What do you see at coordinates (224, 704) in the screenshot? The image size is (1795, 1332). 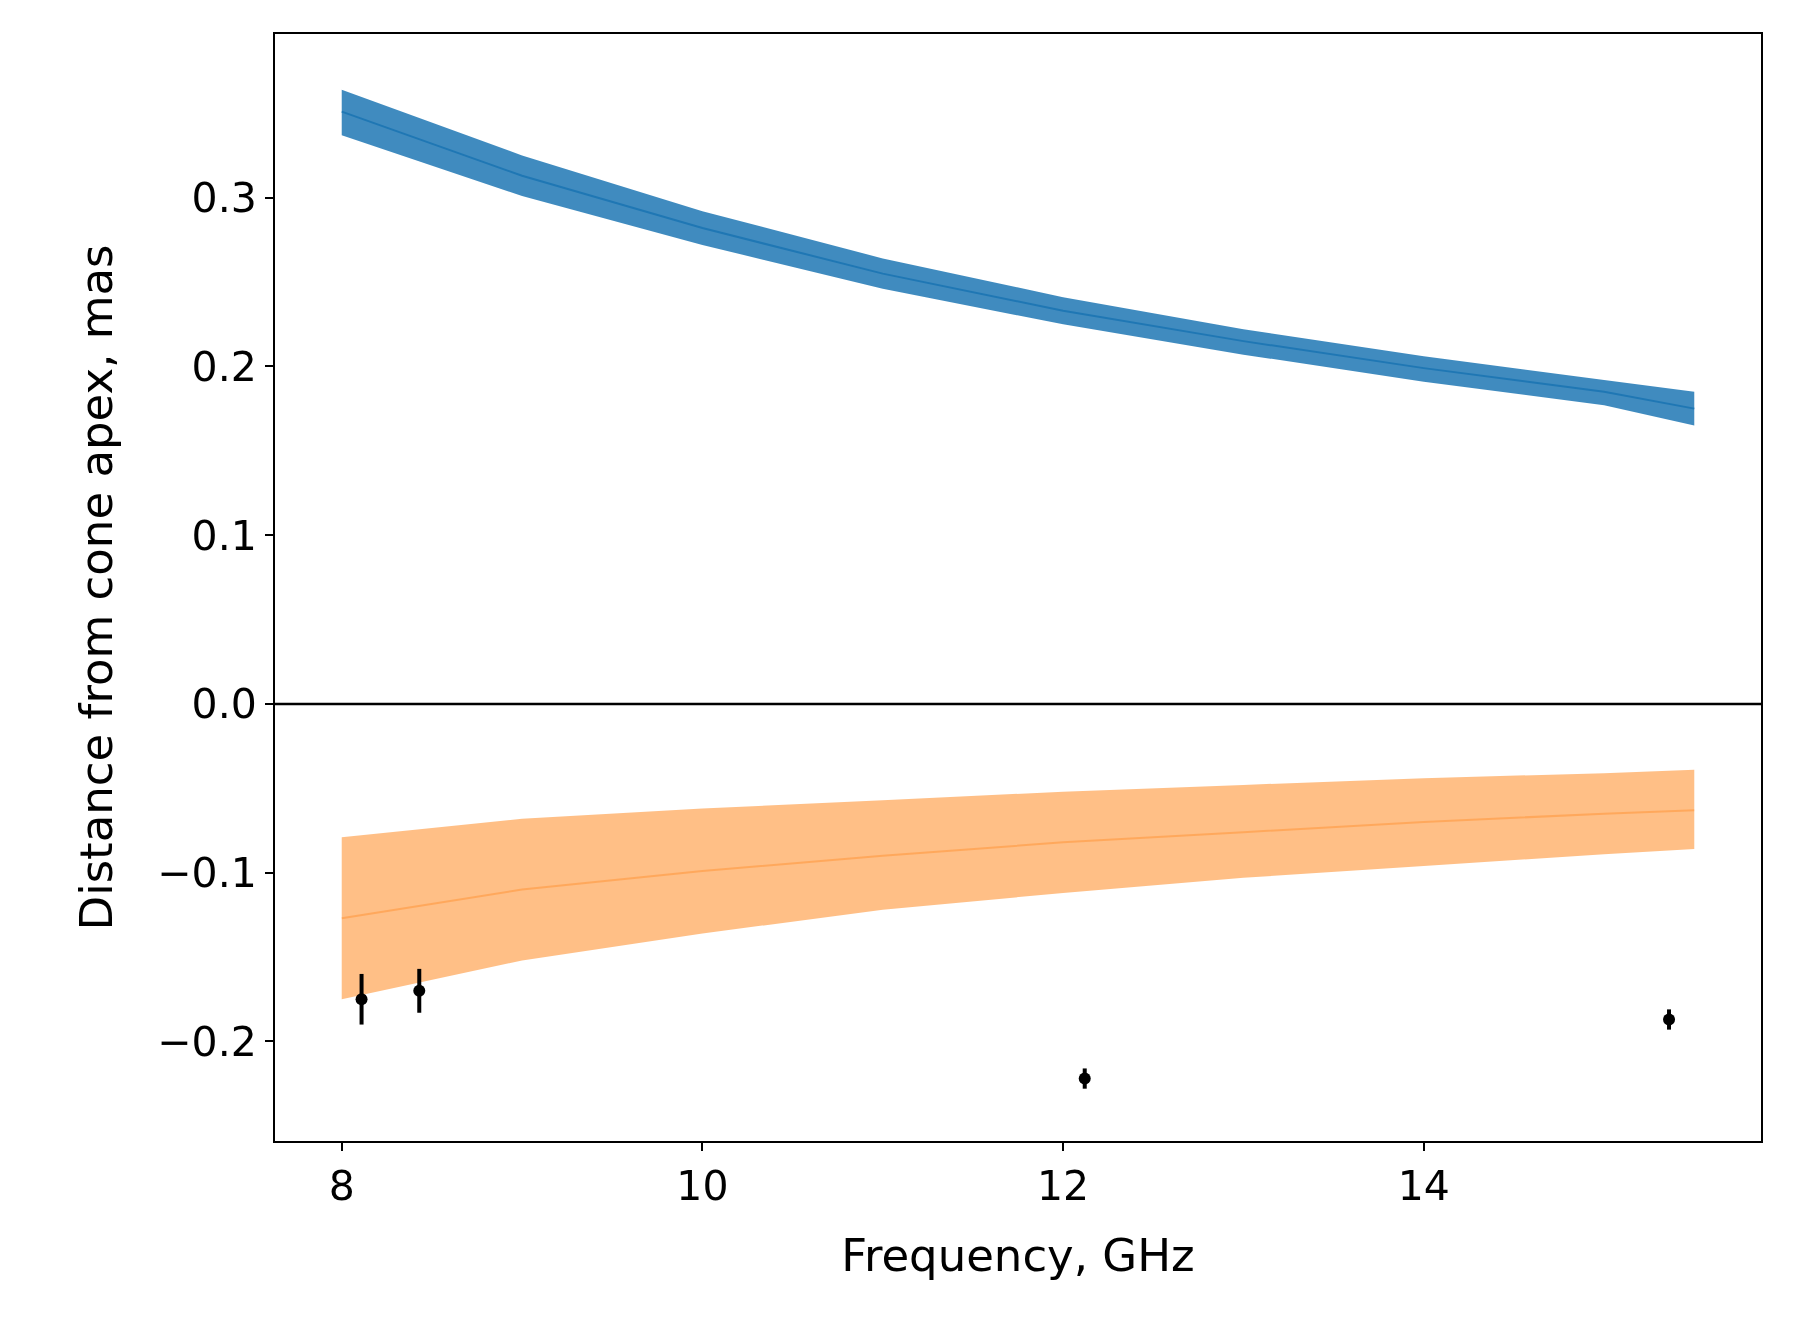 I see `y-tick-label: 0.0` at bounding box center [224, 704].